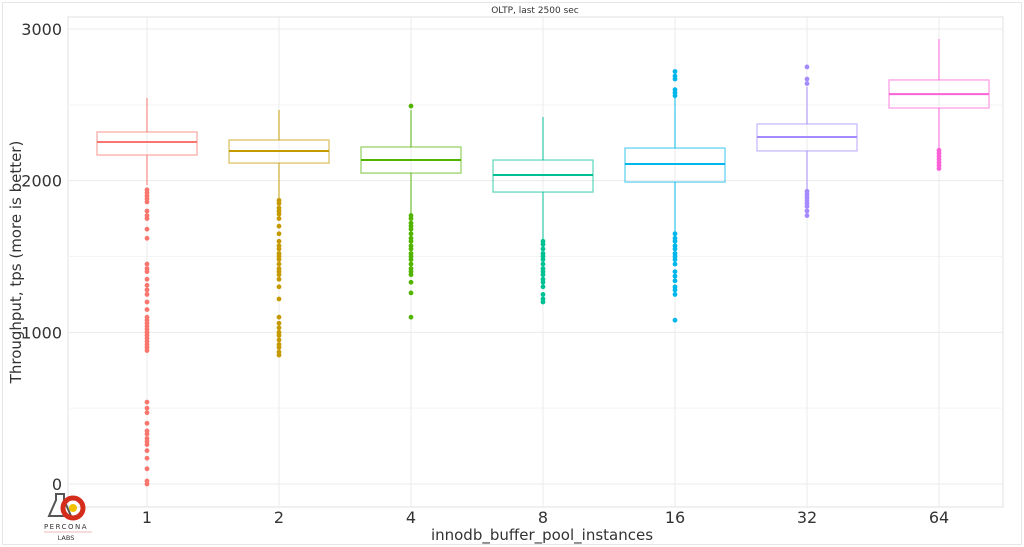  What do you see at coordinates (675, 517) in the screenshot?
I see `x-tick-label: 16` at bounding box center [675, 517].